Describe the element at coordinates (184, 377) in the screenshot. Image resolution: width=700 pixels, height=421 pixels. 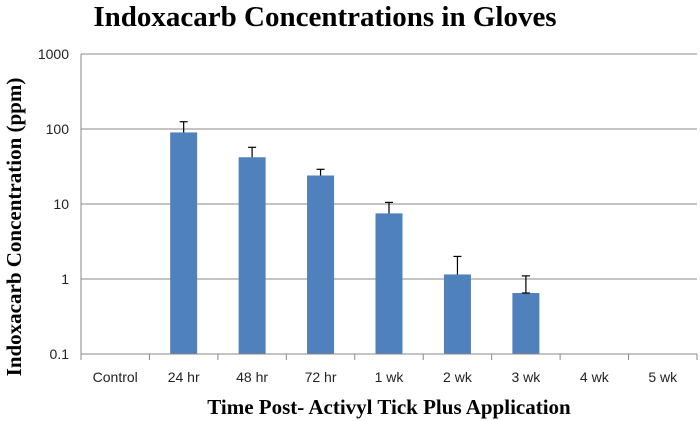
I see `x-tick-label: 24 hr` at that location.